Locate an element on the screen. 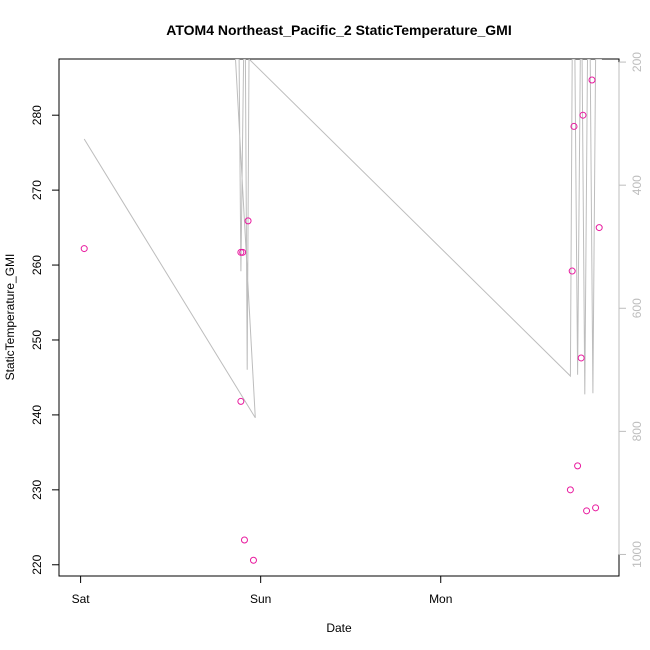  x-tick-label: Sat is located at coordinates (81, 599).